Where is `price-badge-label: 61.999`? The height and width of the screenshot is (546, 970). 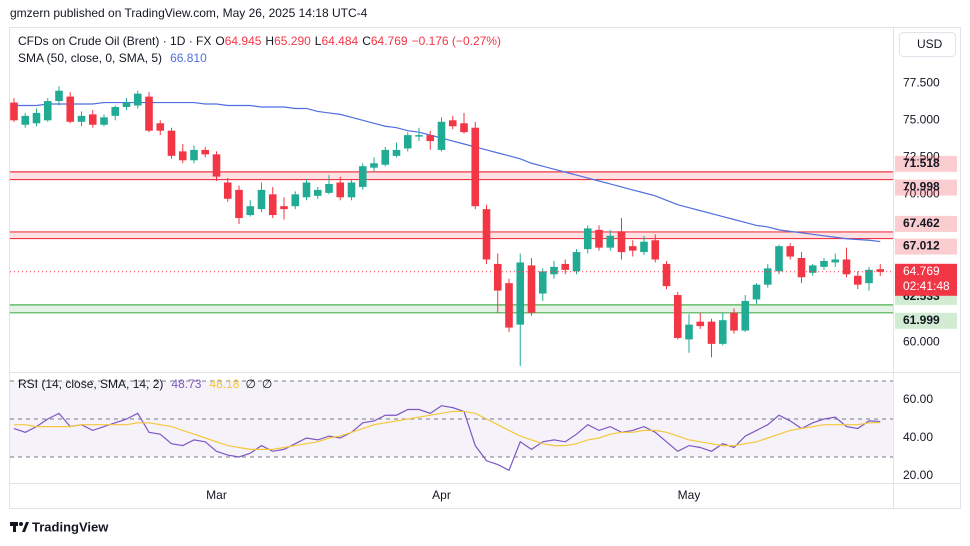
price-badge-label: 61.999 is located at coordinates (921, 320).